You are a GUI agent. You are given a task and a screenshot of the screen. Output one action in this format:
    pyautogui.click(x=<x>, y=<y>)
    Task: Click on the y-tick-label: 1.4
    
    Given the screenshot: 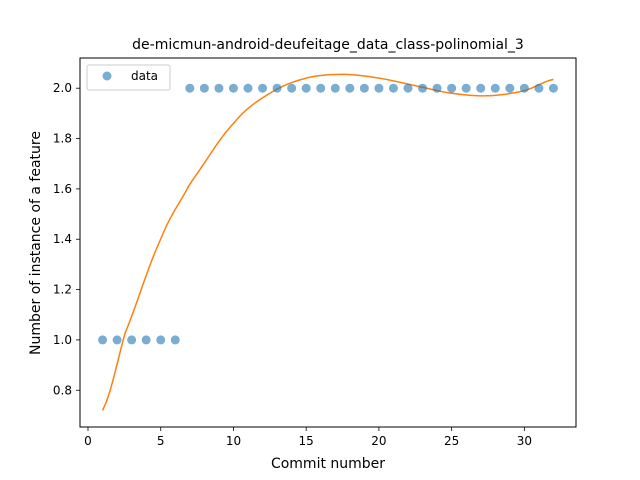 What is the action you would take?
    pyautogui.click(x=62, y=239)
    